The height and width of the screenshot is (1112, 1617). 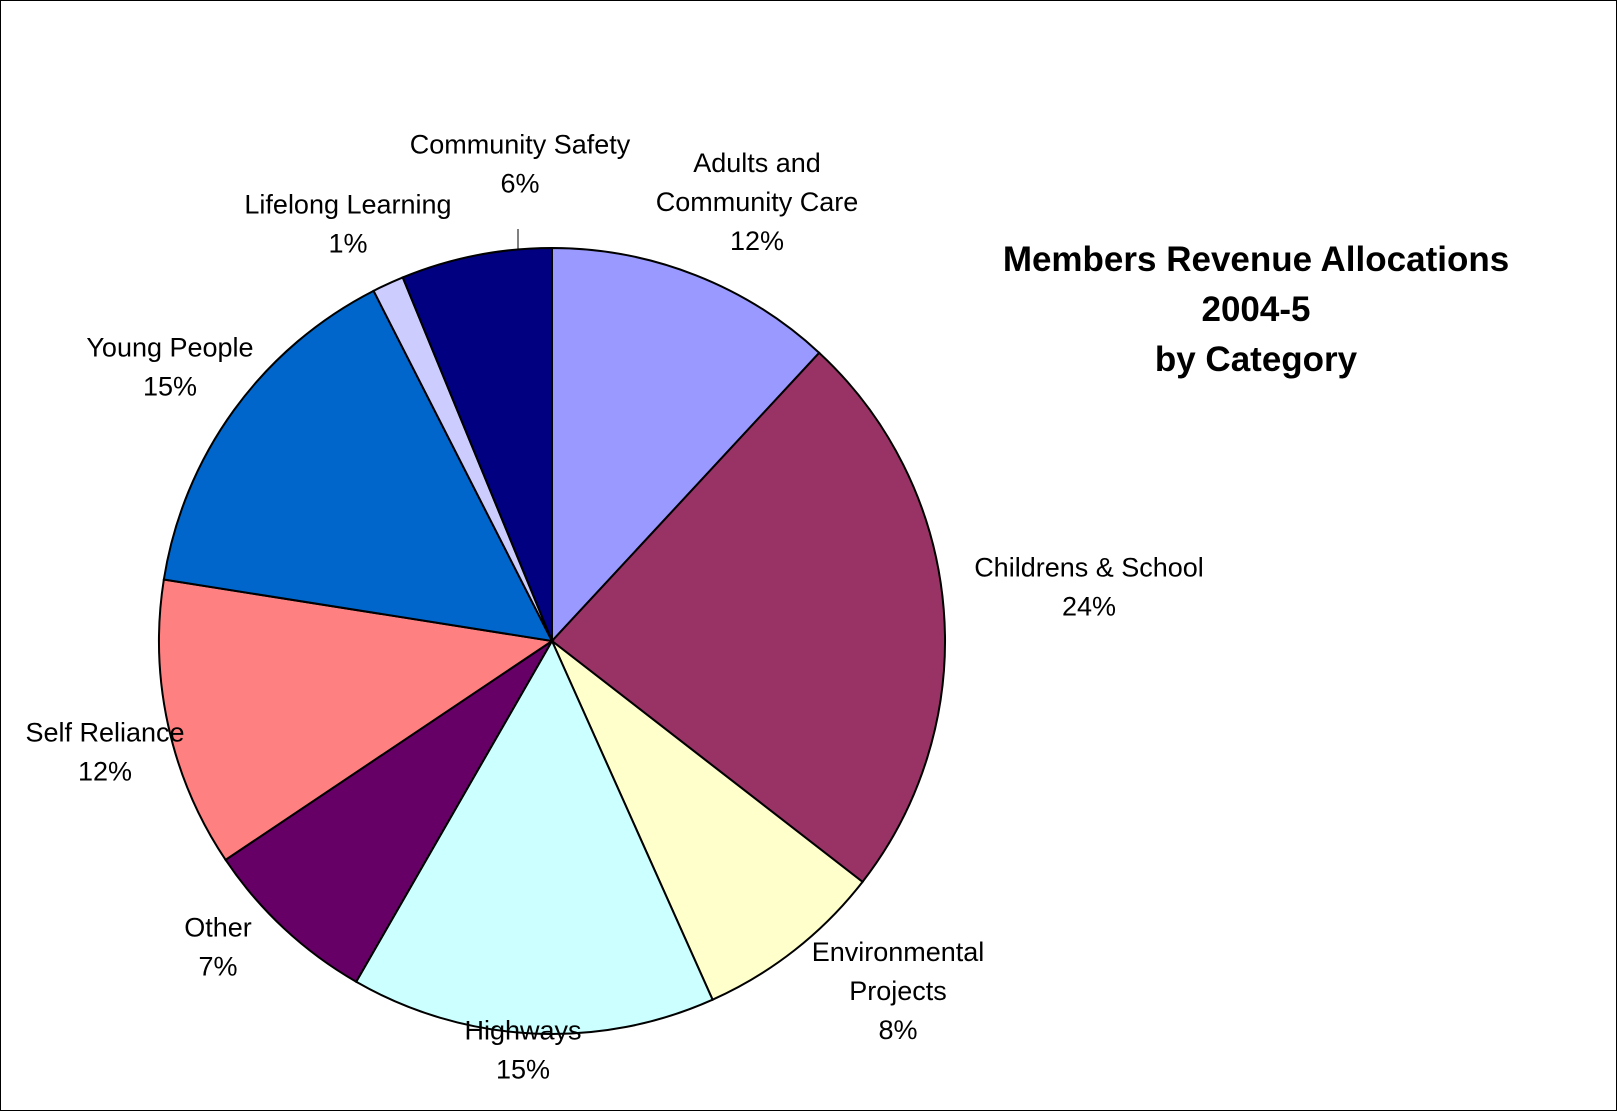 I want to click on slice-label: Adults and Community Care 12%, so click(x=757, y=202).